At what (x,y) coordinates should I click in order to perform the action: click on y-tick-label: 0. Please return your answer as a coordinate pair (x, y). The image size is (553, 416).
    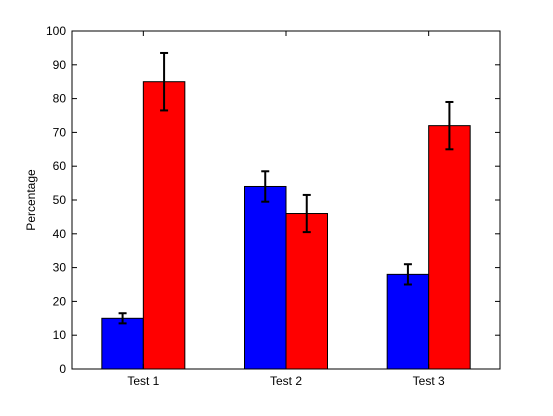
    Looking at the image, I should click on (62, 369).